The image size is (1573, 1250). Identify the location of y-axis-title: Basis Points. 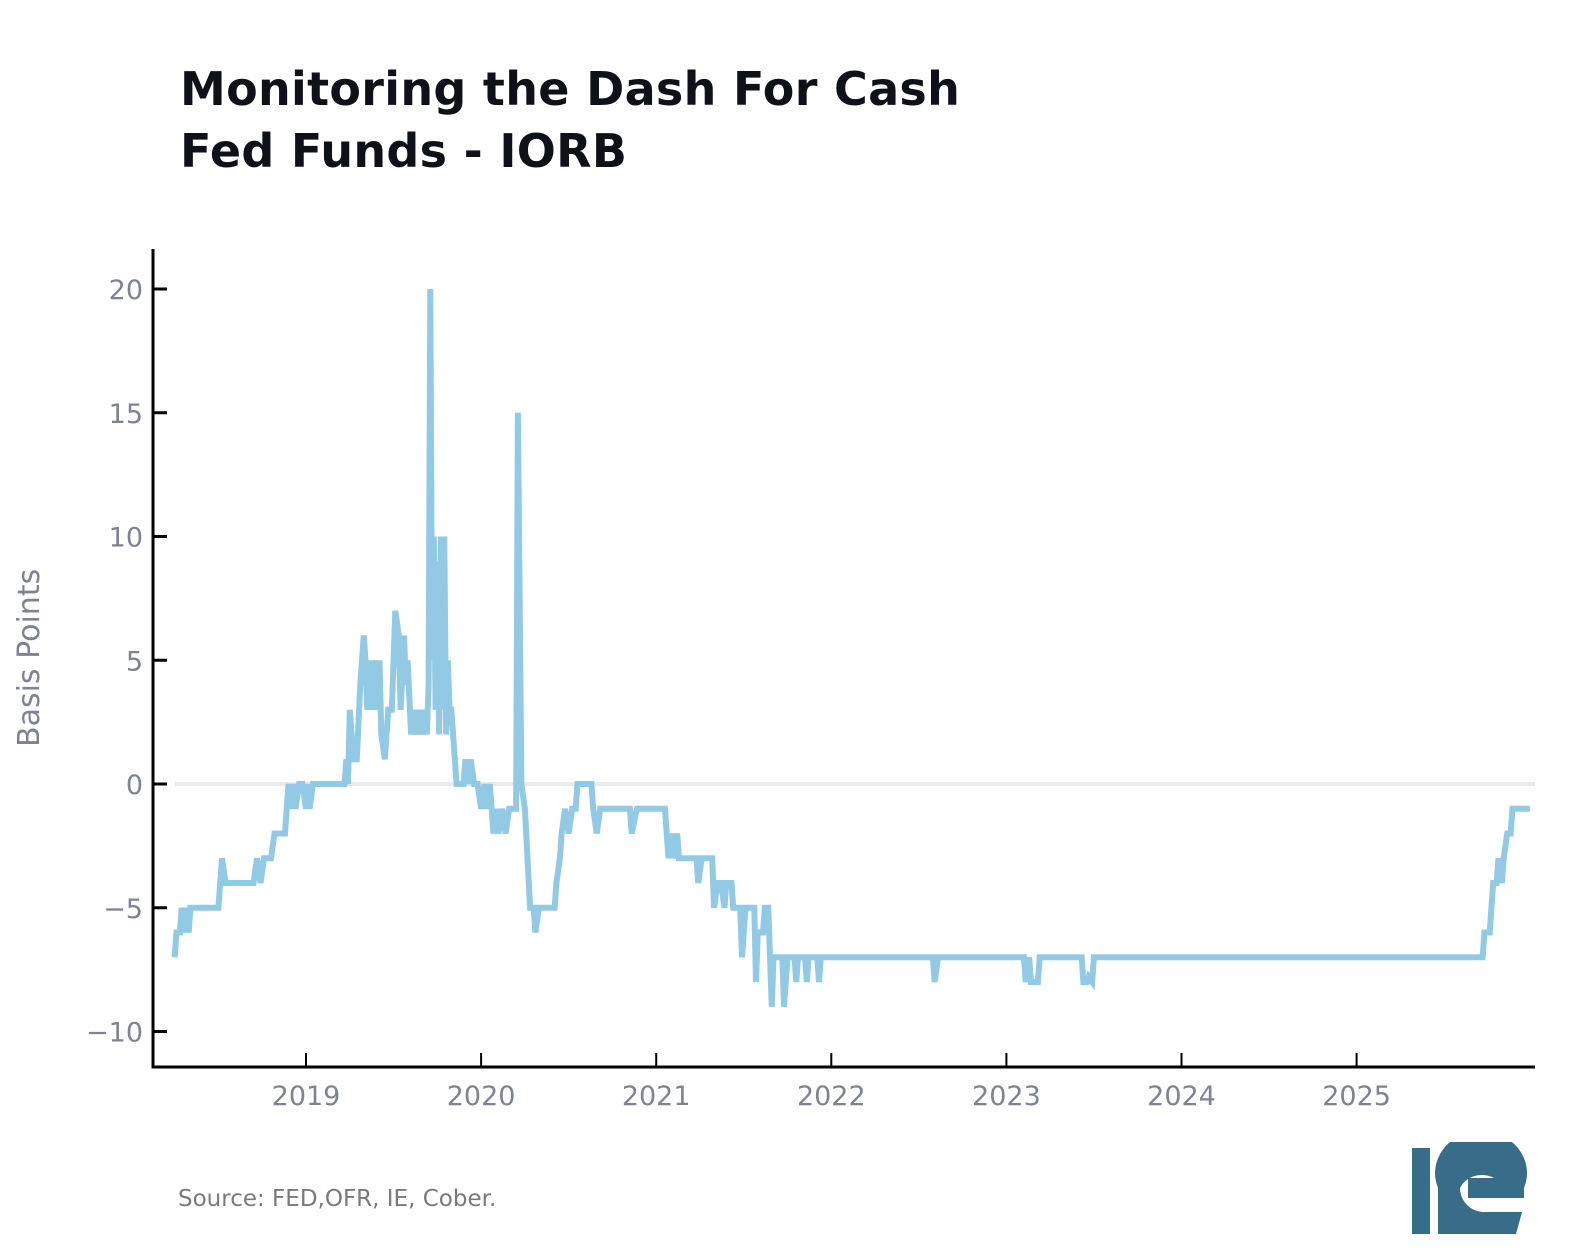
(29, 658).